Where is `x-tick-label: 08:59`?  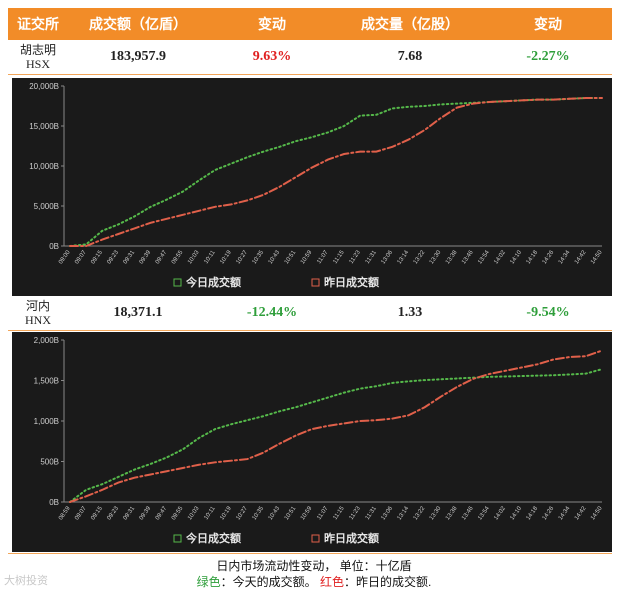
x-tick-label: 08:59 is located at coordinates (65, 513).